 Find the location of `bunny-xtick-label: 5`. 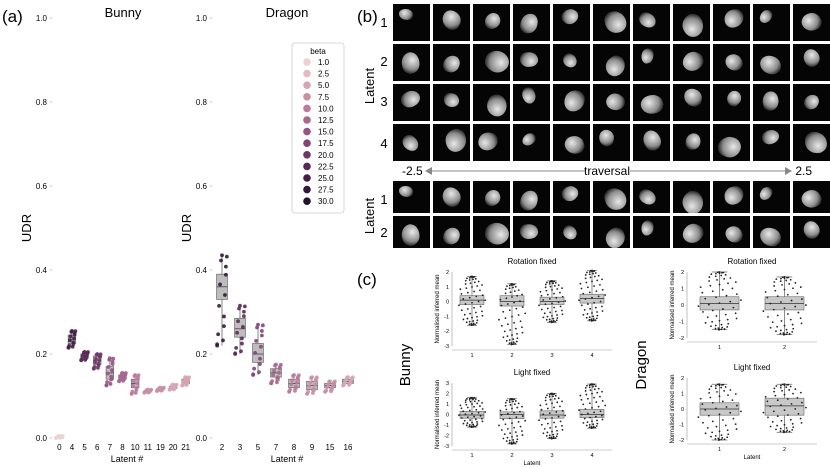

bunny-xtick-label: 5 is located at coordinates (84, 447).